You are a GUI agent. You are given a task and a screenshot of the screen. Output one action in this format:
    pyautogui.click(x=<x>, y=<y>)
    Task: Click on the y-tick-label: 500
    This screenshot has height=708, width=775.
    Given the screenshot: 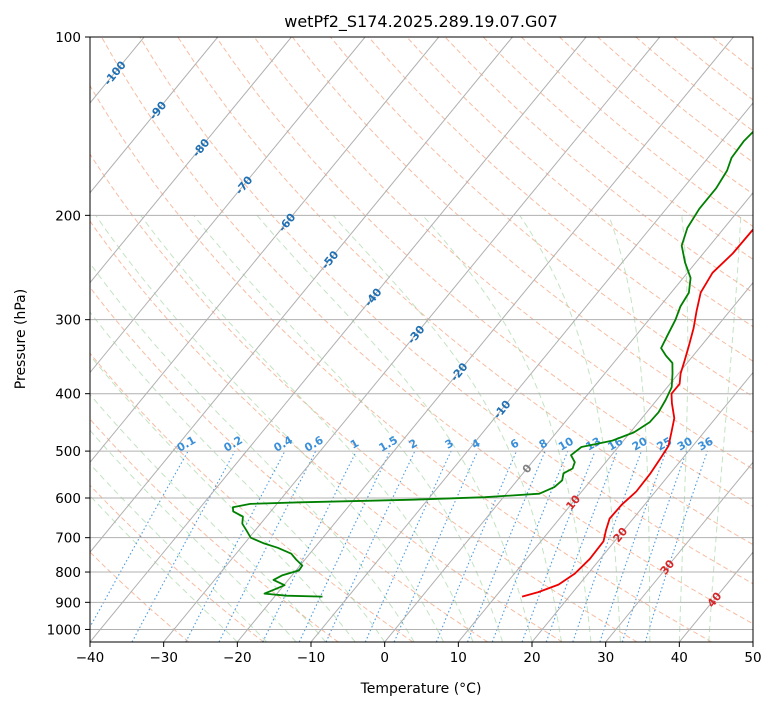 What is the action you would take?
    pyautogui.click(x=68, y=452)
    